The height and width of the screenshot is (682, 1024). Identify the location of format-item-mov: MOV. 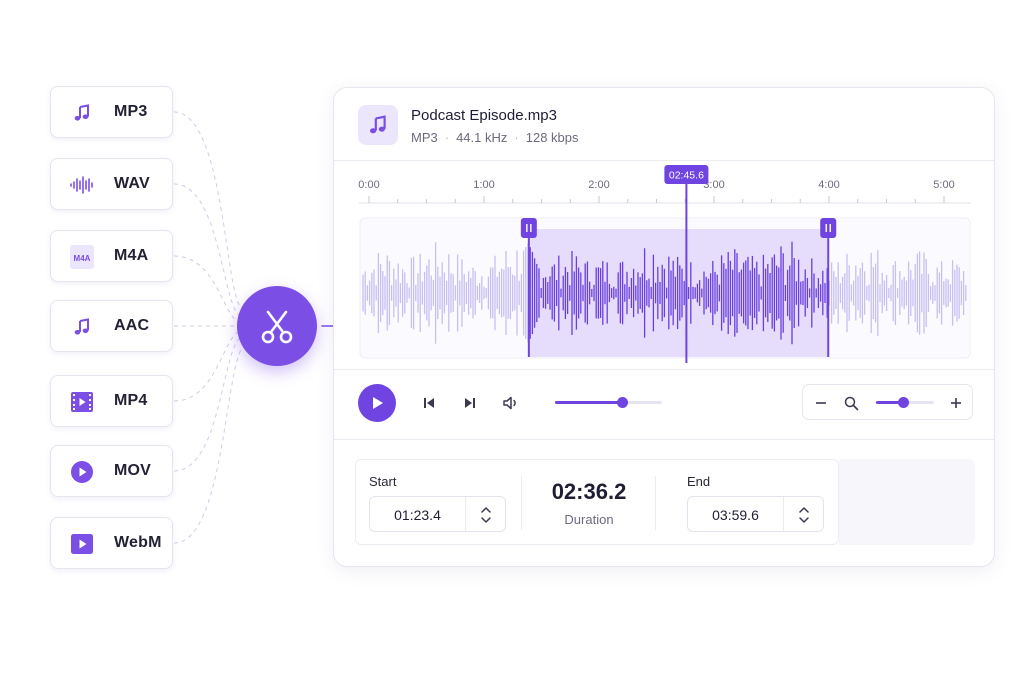
(111, 471).